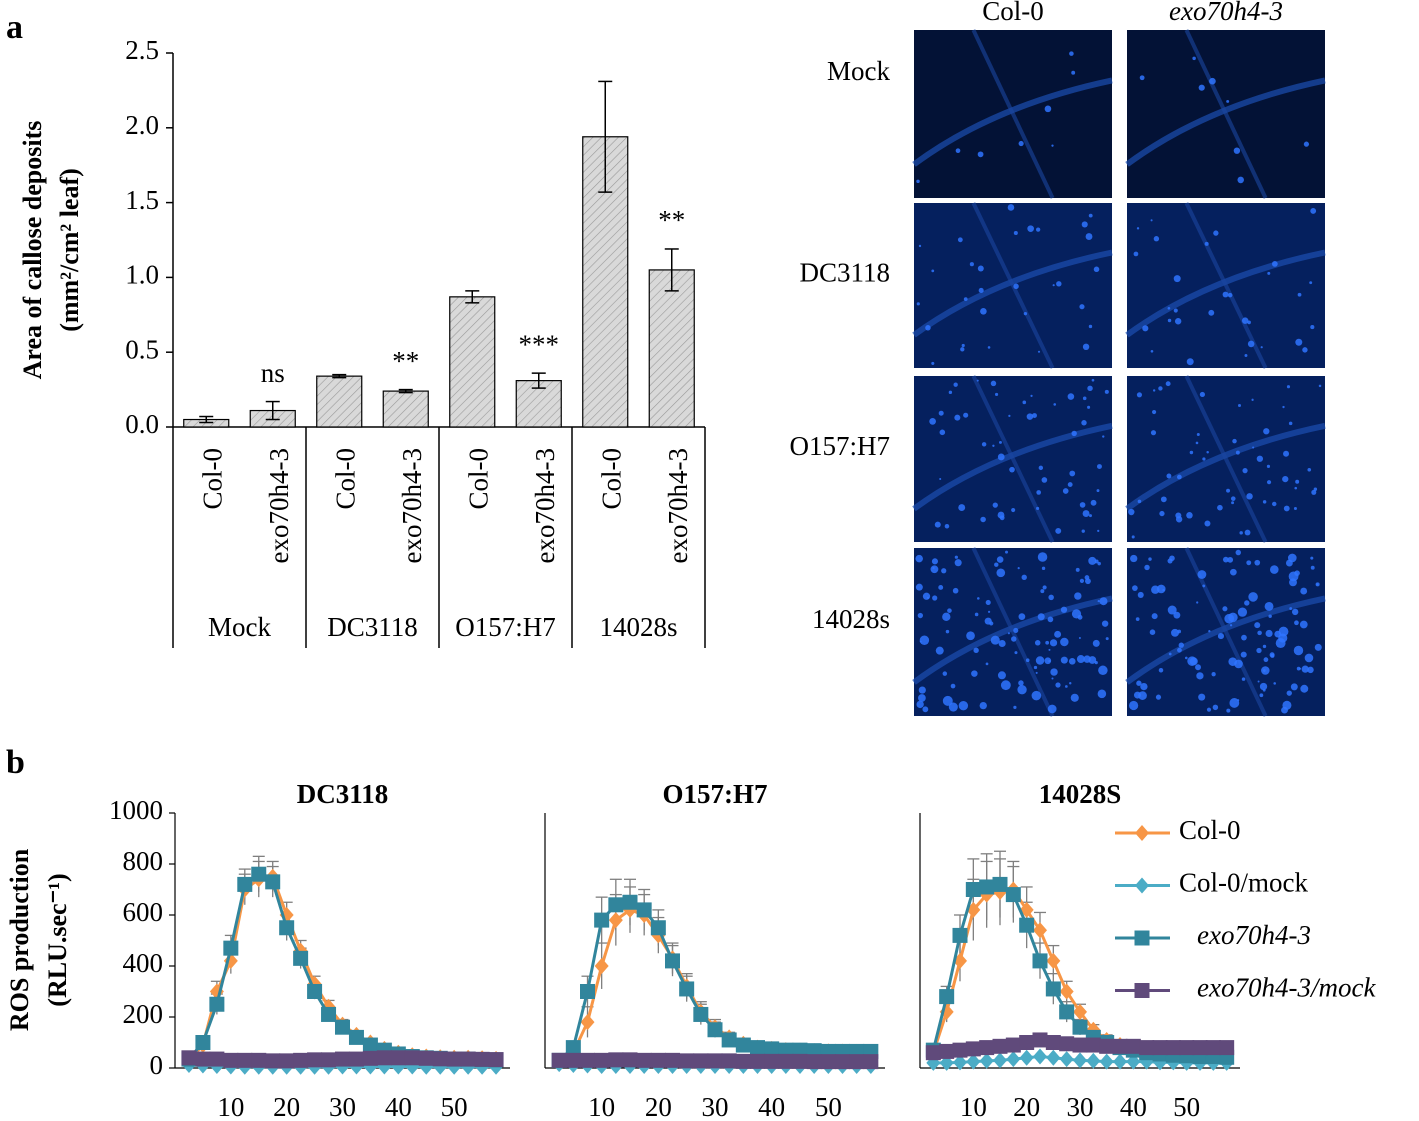  Describe the element at coordinates (405, 361) in the screenshot. I see `significance-label: **` at that location.